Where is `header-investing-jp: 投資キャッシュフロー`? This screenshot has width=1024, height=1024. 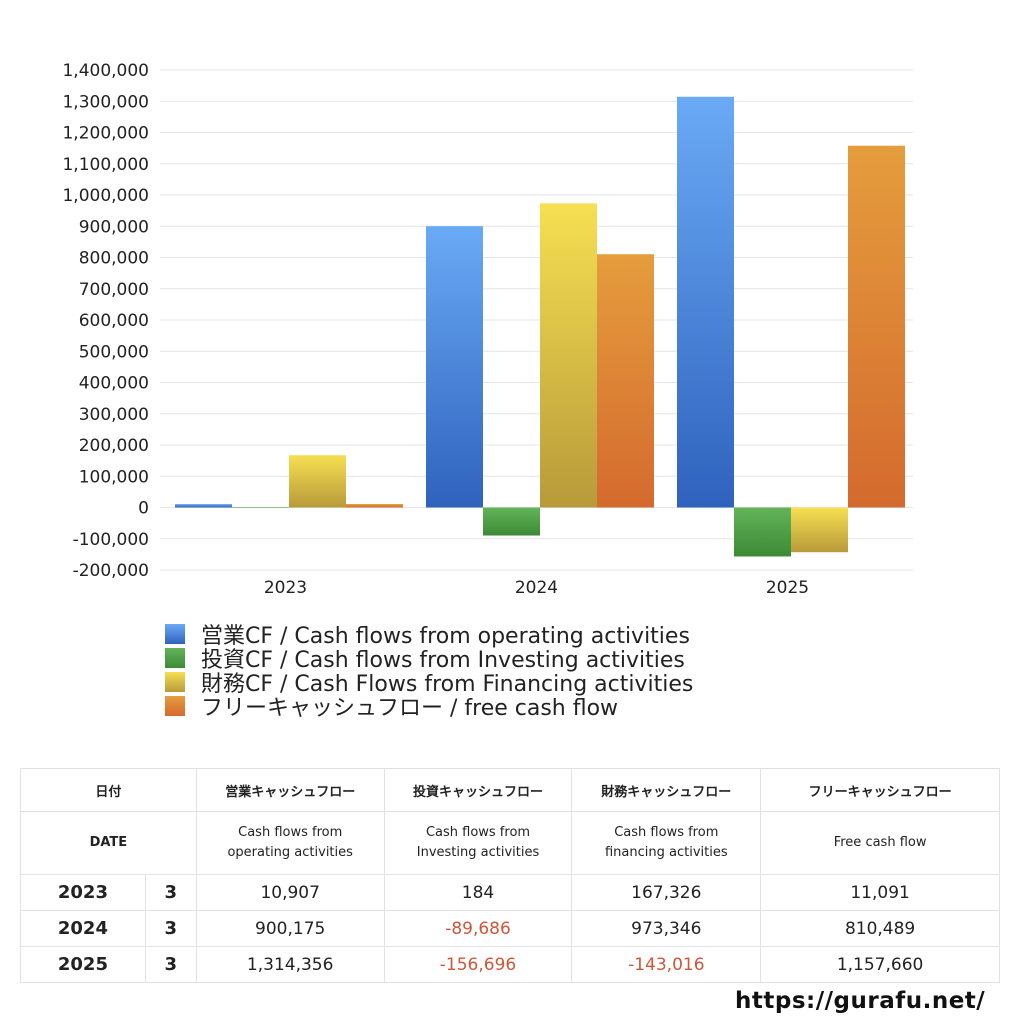 header-investing-jp: 投資キャッシュフロー is located at coordinates (478, 790).